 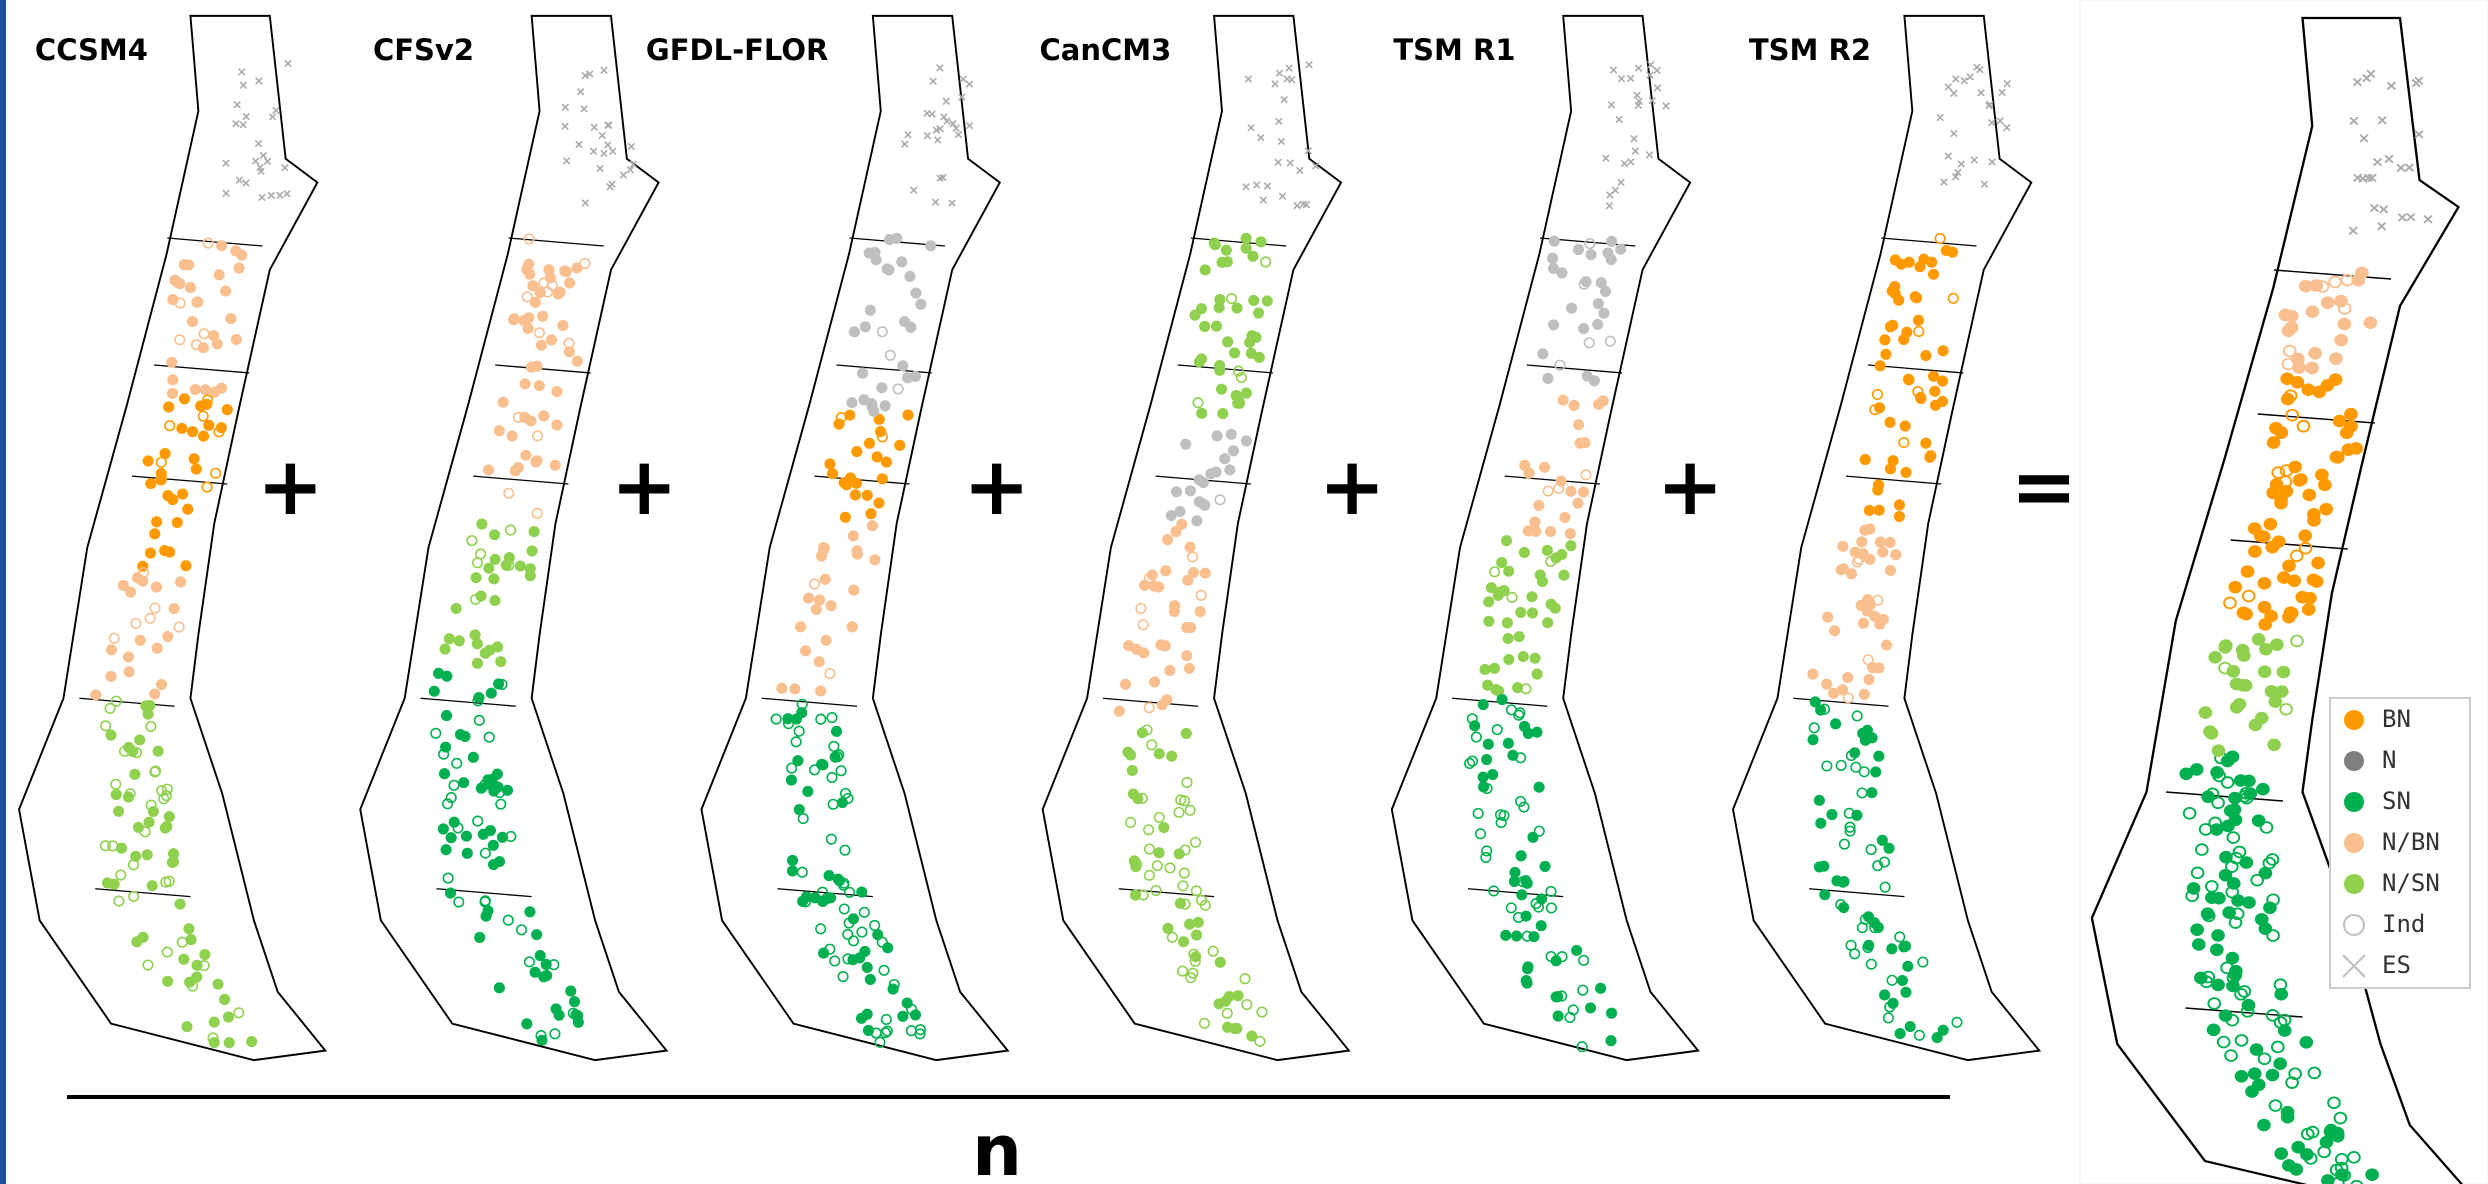 I want to click on country-outline, so click(x=514, y=538).